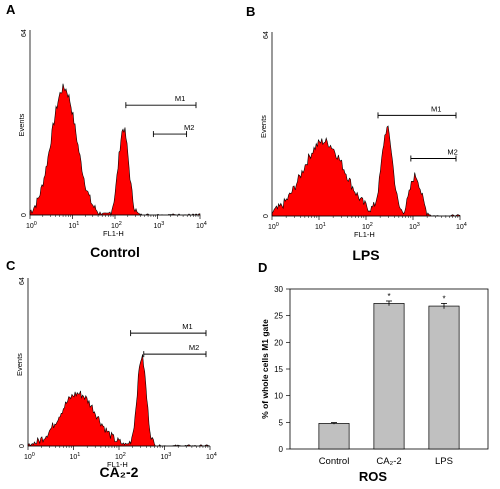 This screenshot has height=489, width=500. I want to click on x-axis-label: ROS, so click(373, 476).